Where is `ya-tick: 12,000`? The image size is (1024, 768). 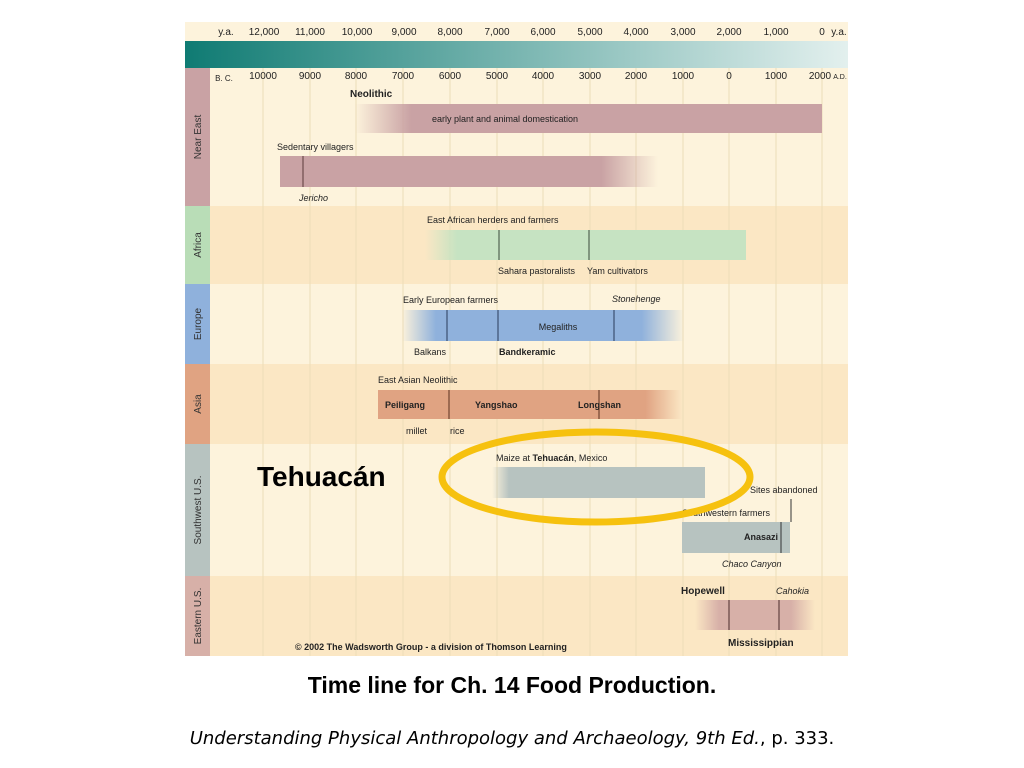 ya-tick: 12,000 is located at coordinates (264, 32).